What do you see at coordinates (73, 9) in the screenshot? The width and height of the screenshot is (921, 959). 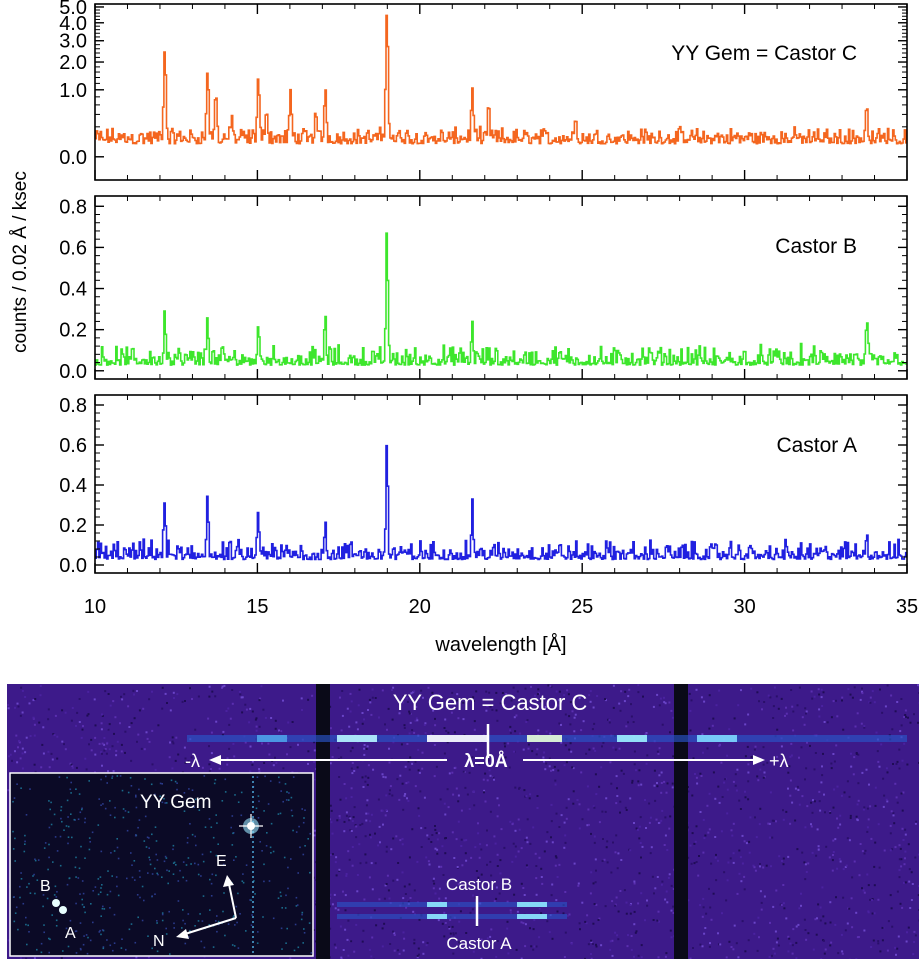 I see `y-tick-label: 5.0` at bounding box center [73, 9].